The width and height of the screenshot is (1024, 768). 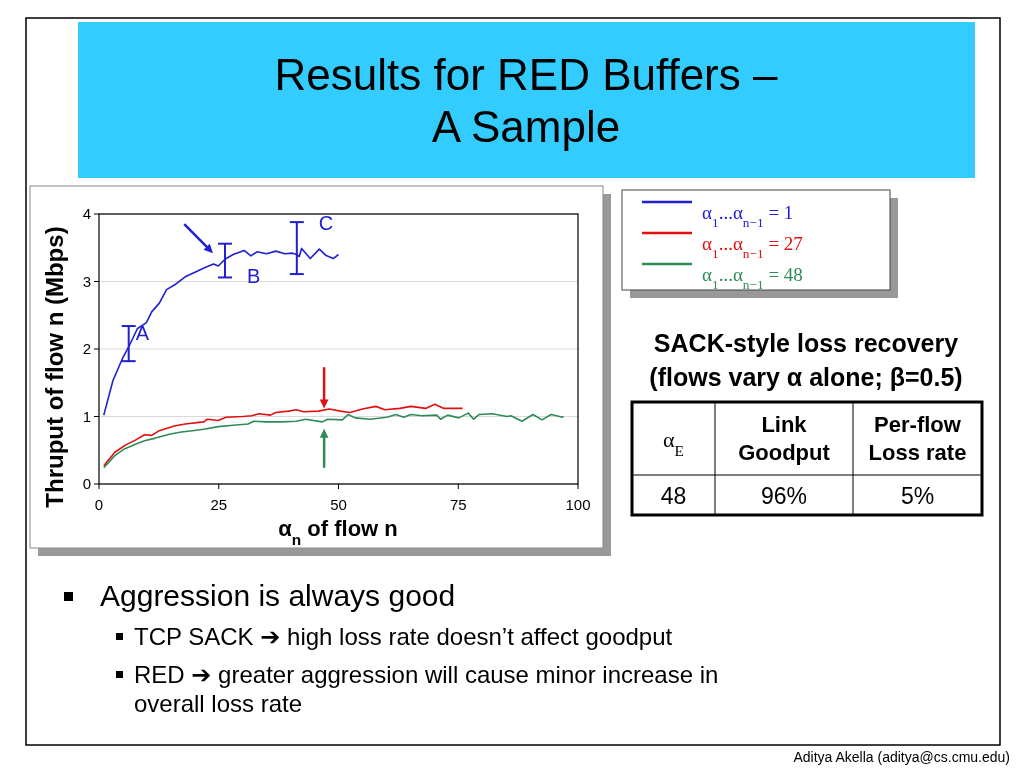 What do you see at coordinates (333, 440) in the screenshot?
I see `line-series` at bounding box center [333, 440].